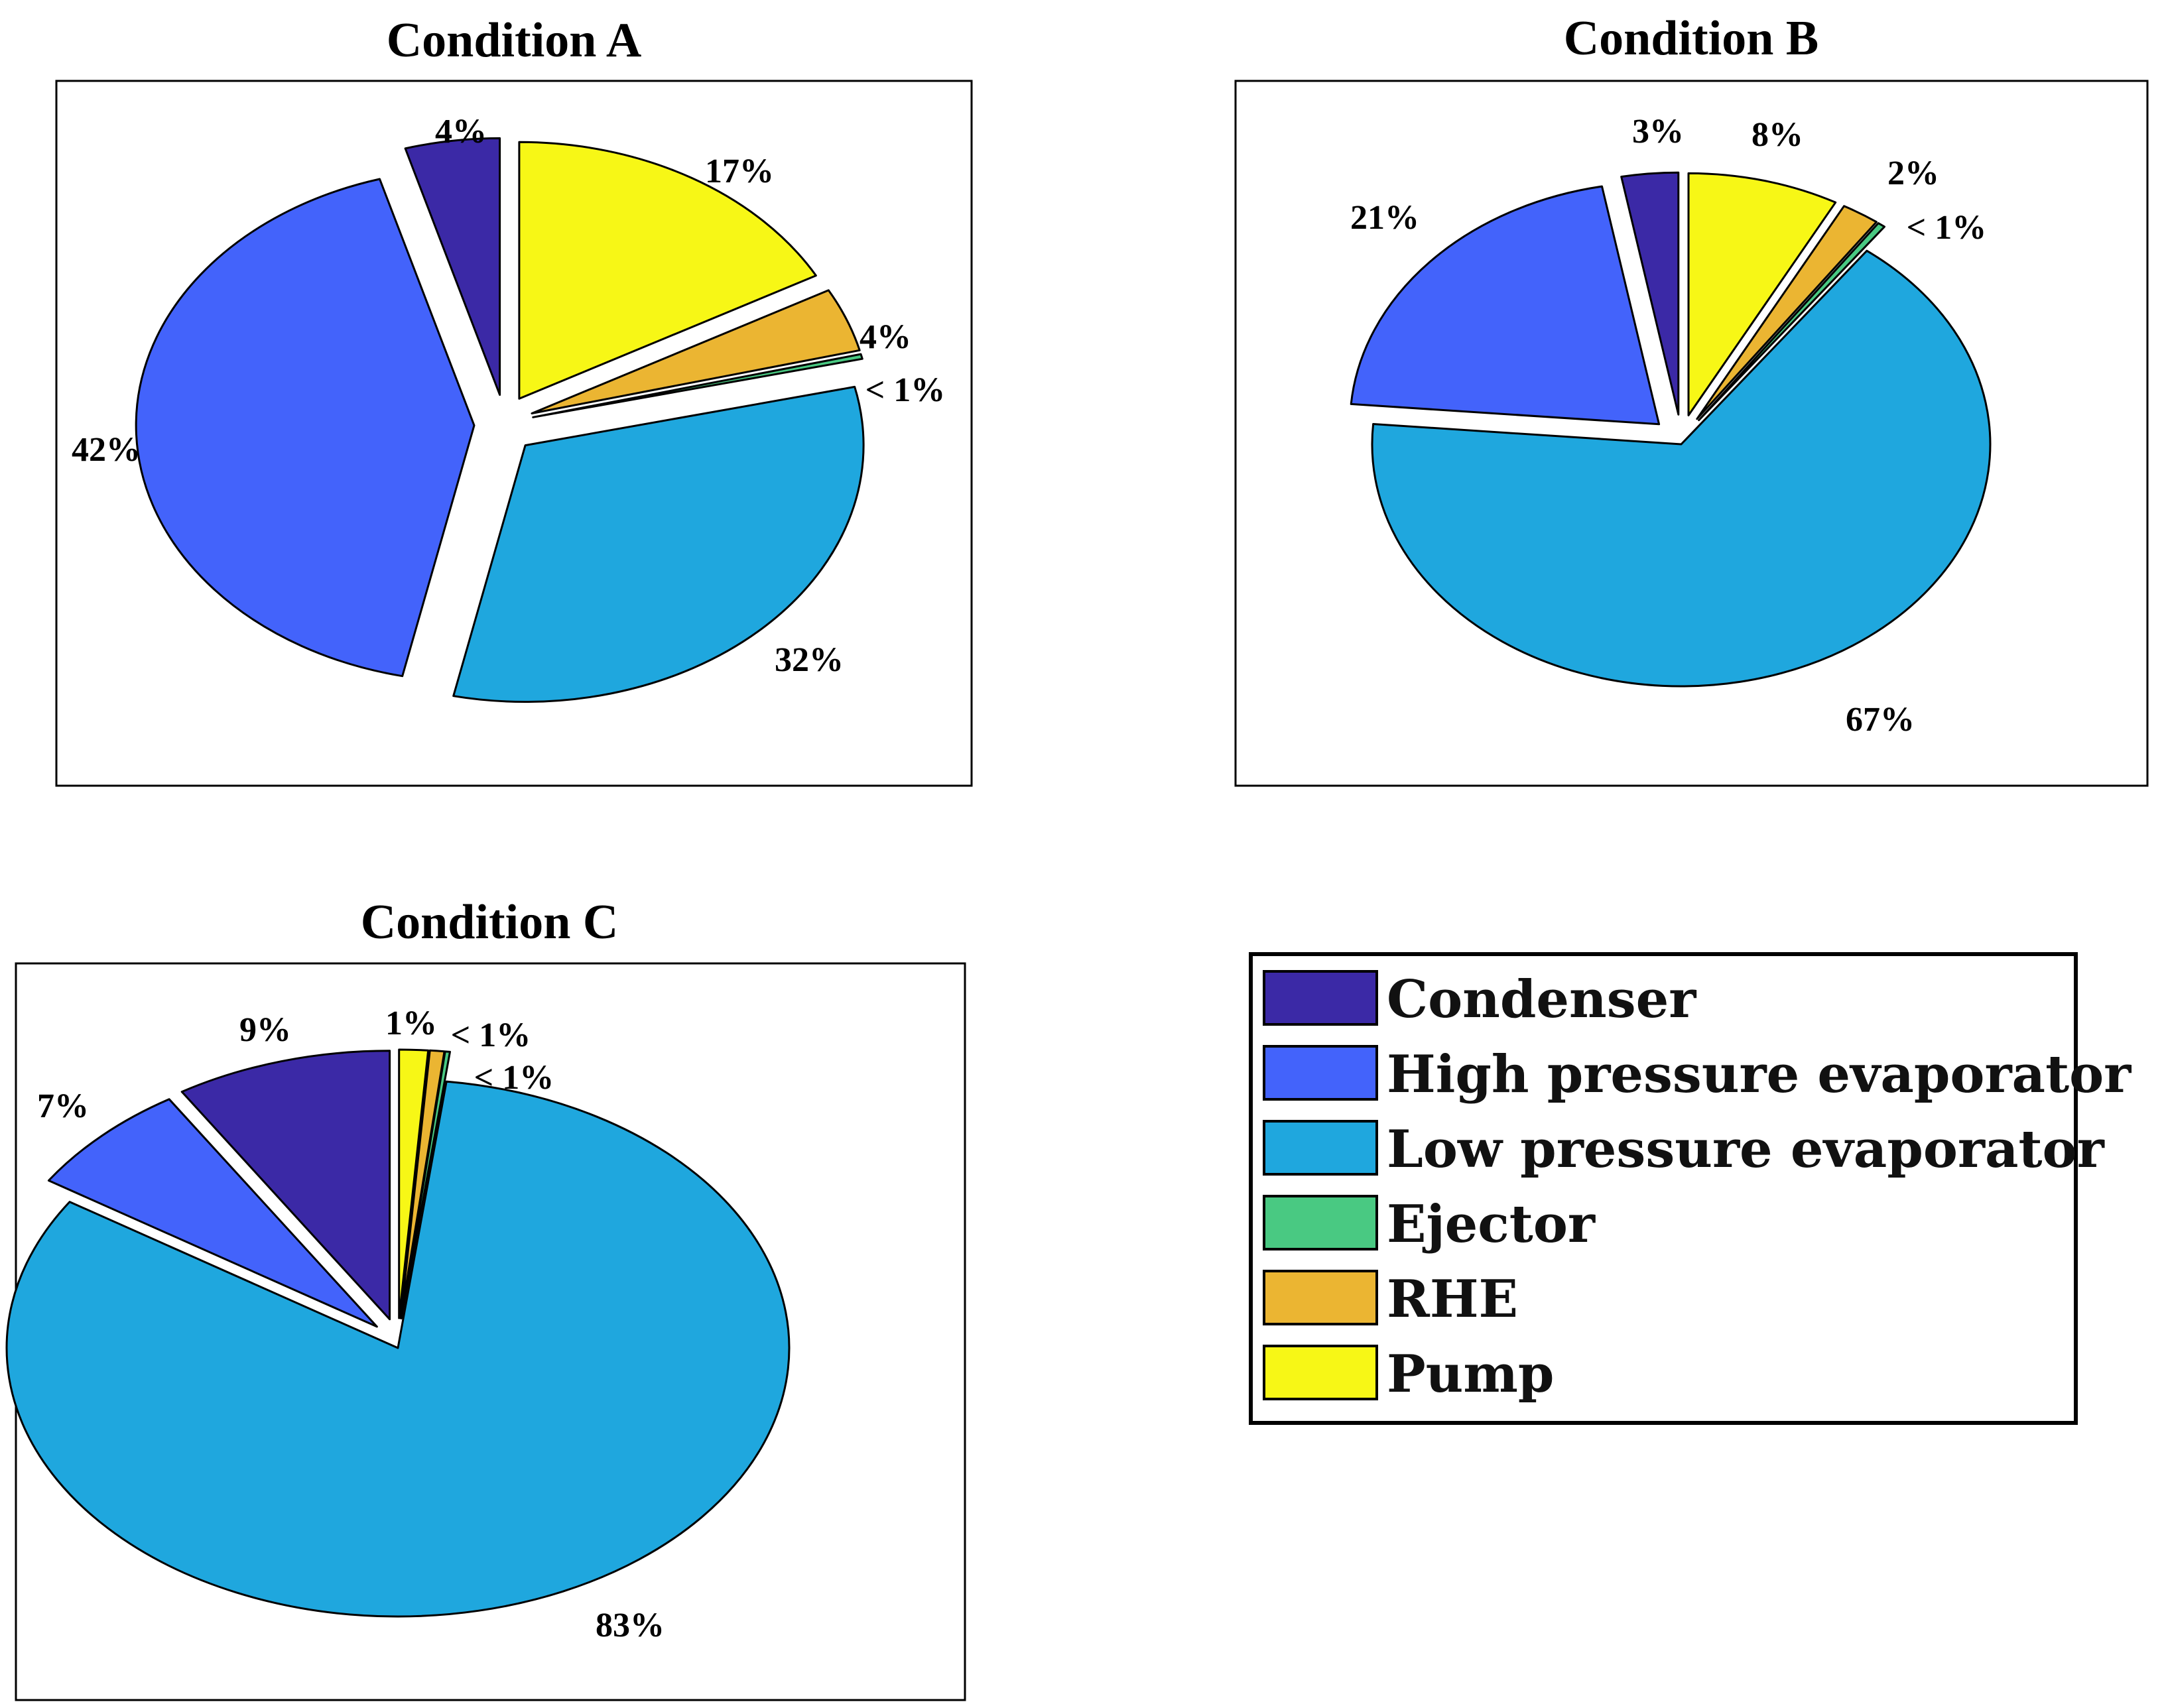  I want to click on slice-label-pump: 8%, so click(1777, 135).